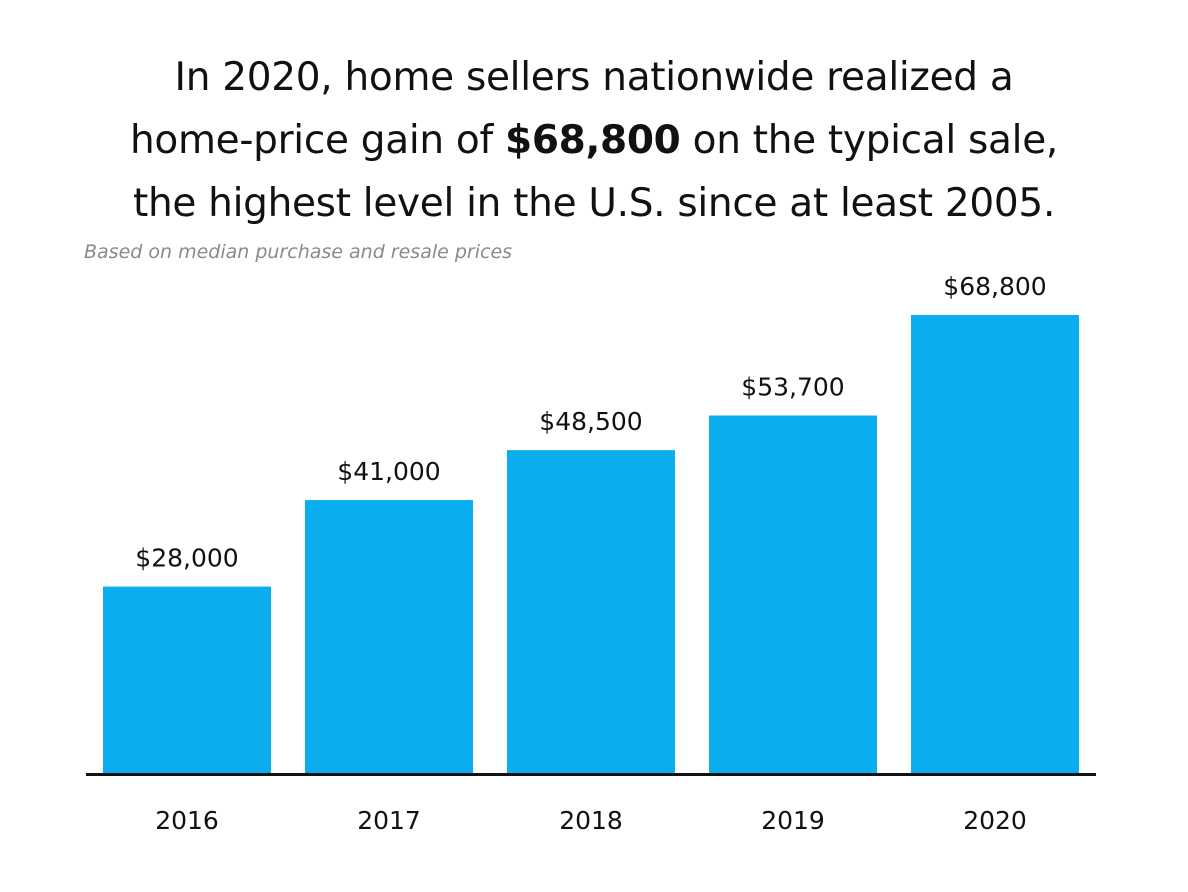 The image size is (1188, 892). What do you see at coordinates (389, 636) in the screenshot?
I see `bar-2017` at bounding box center [389, 636].